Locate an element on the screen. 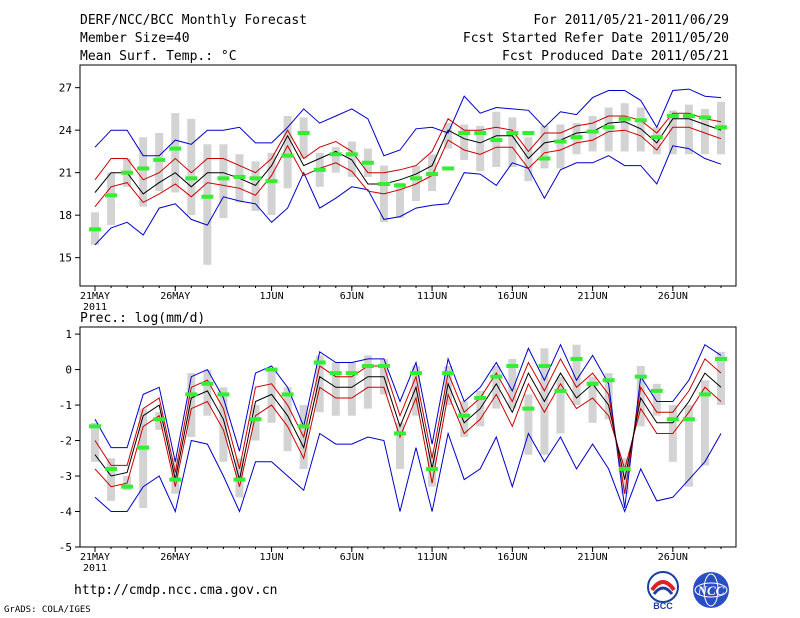 The height and width of the screenshot is (618, 800). y-tick-label: -1 is located at coordinates (65, 405).